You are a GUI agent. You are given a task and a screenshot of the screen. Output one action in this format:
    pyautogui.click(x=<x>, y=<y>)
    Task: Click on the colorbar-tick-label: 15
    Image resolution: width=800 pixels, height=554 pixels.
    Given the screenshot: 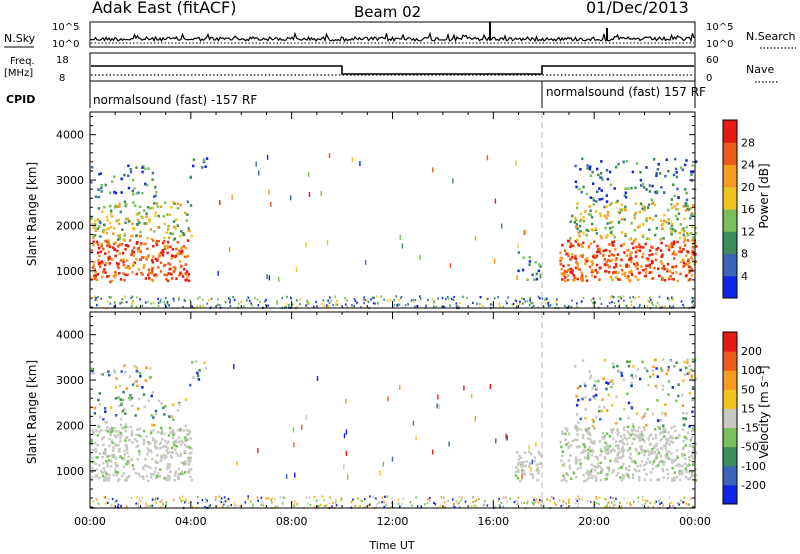 What is the action you would take?
    pyautogui.click(x=748, y=408)
    